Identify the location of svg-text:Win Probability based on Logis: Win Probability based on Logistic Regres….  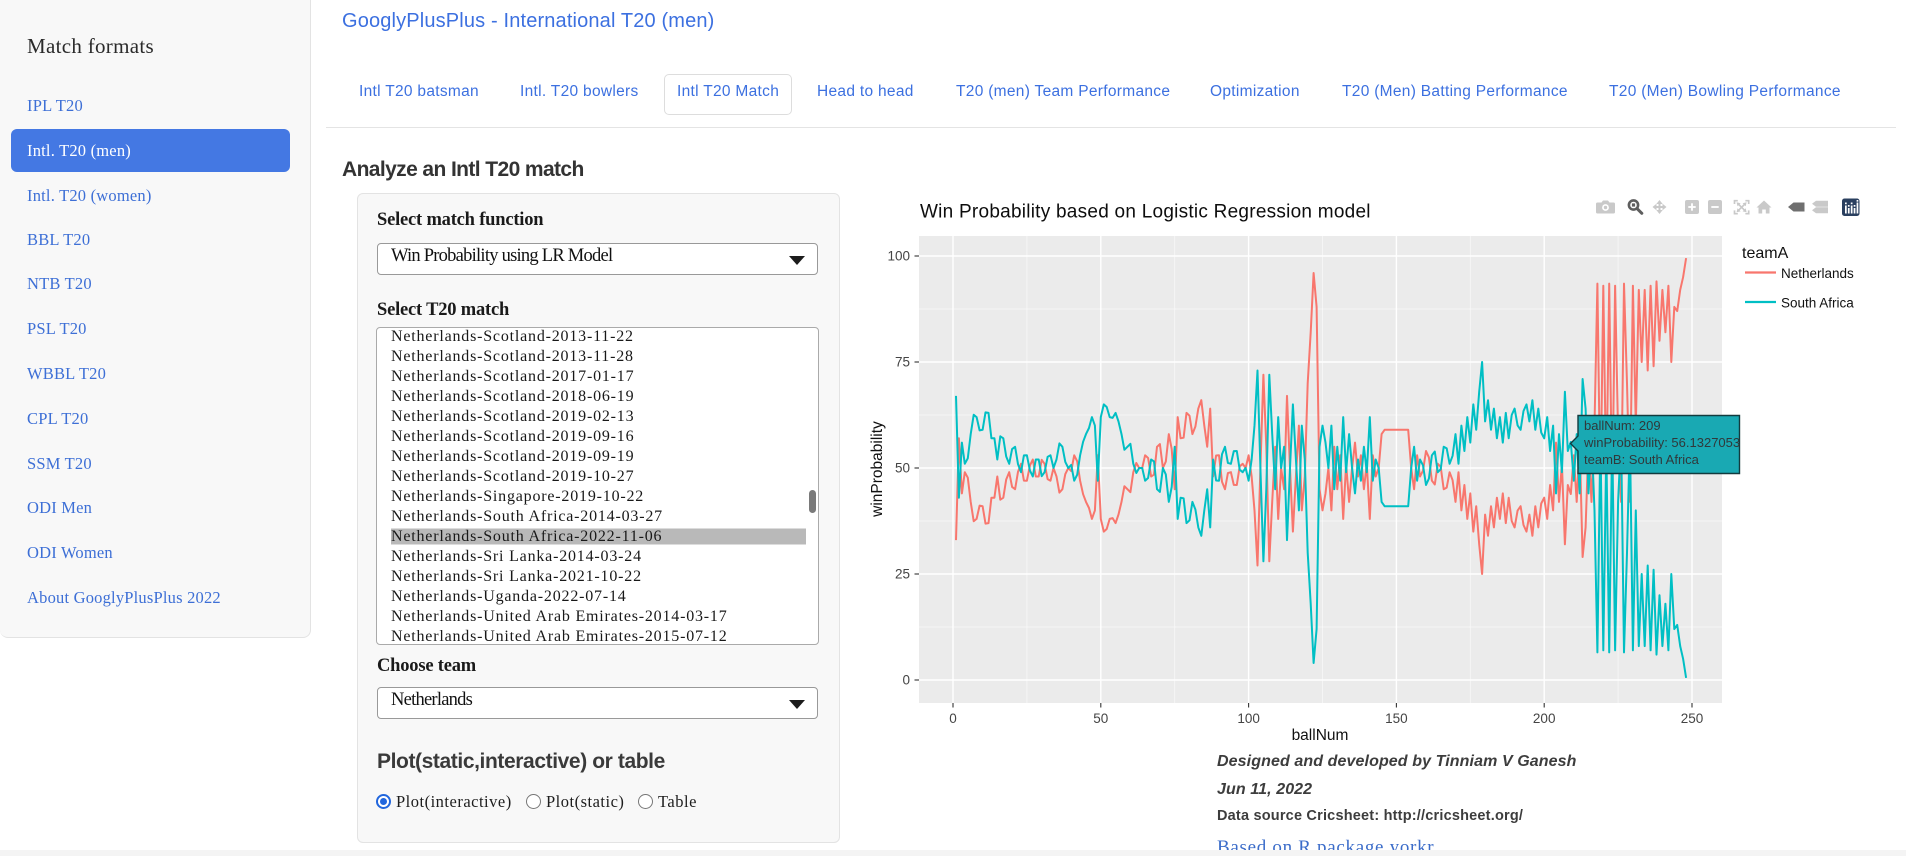
(1145, 212).